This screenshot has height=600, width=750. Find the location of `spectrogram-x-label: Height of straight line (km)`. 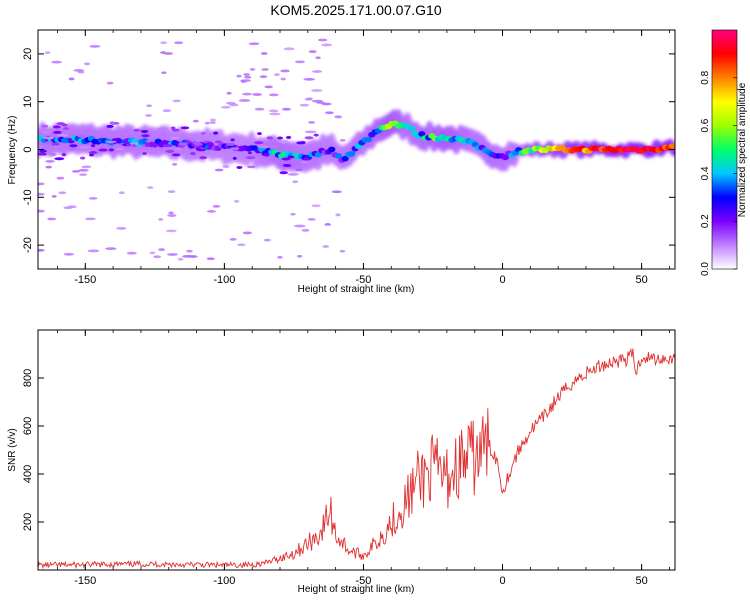

spectrogram-x-label: Height of straight line (km) is located at coordinates (356, 289).